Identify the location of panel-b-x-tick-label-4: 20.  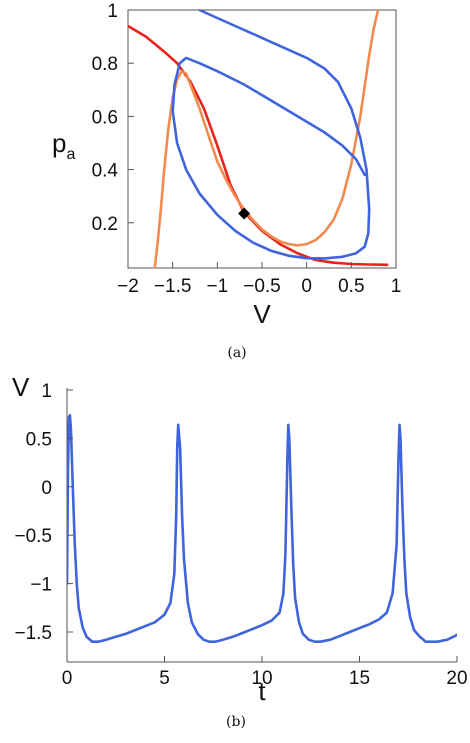
(456, 678).